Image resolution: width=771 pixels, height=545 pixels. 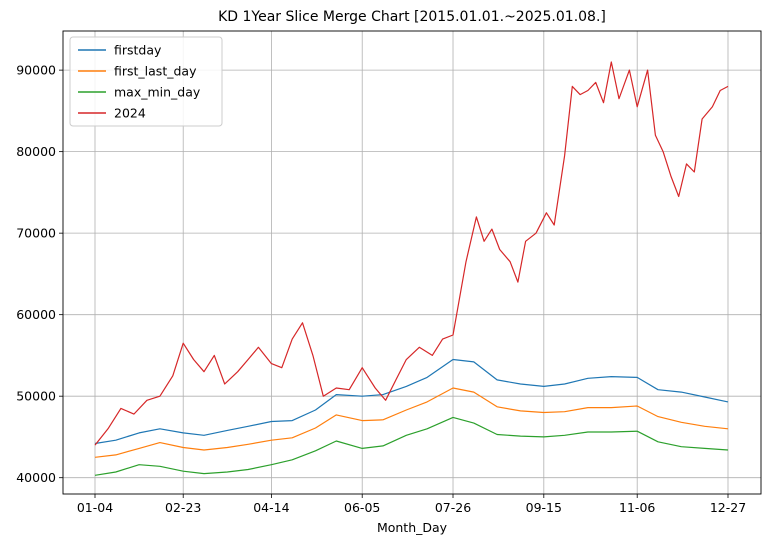 What do you see at coordinates (95, 507) in the screenshot?
I see `x-tick-label: 01-04` at bounding box center [95, 507].